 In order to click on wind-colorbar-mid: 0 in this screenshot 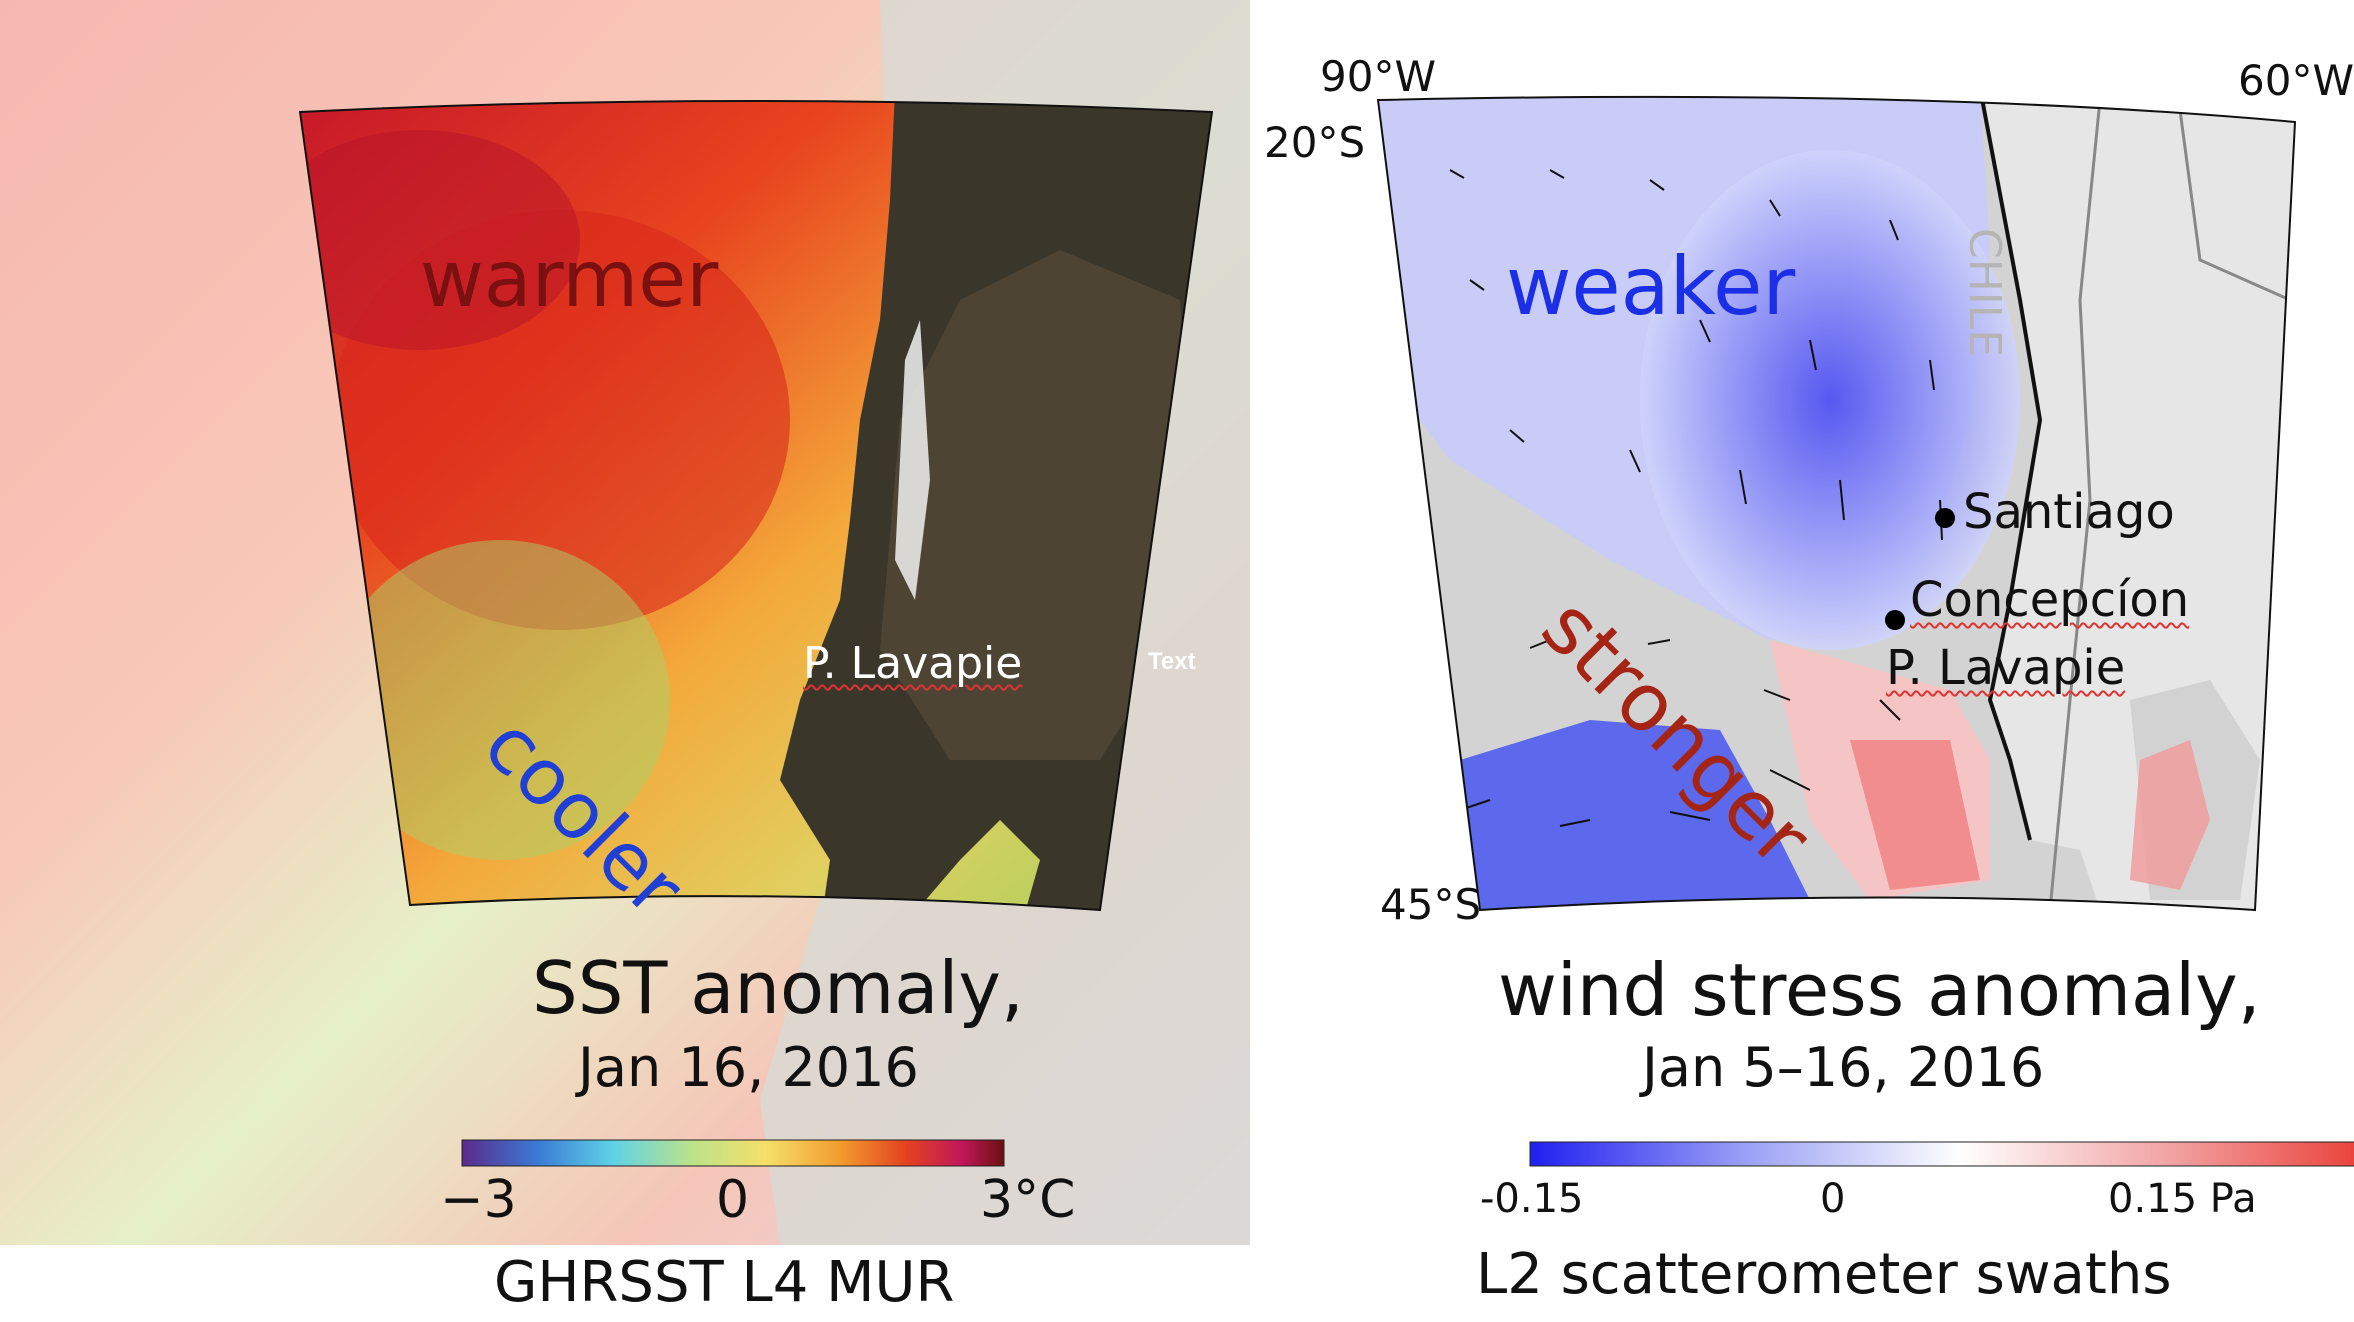, I will do `click(1833, 1199)`.